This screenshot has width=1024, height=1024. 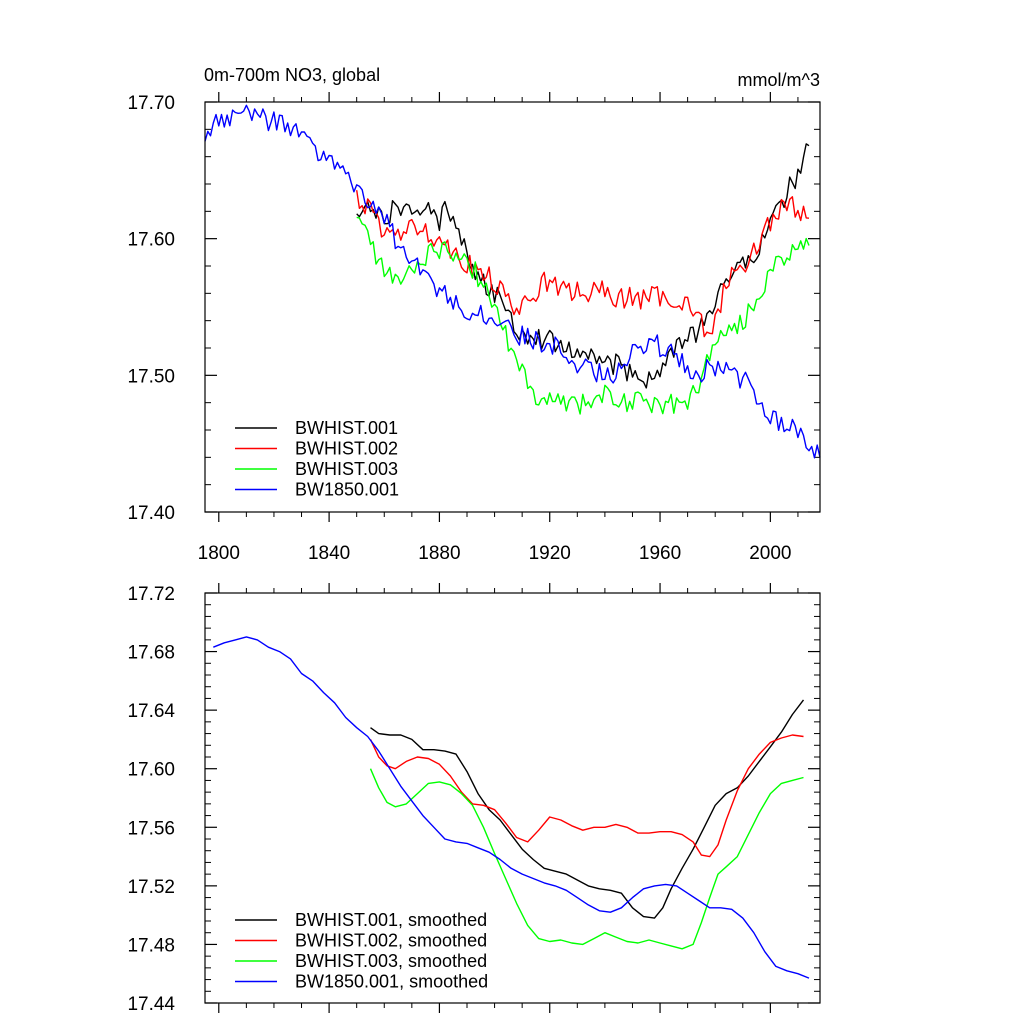 What do you see at coordinates (151, 103) in the screenshot?
I see `y-tick-label: 17.70` at bounding box center [151, 103].